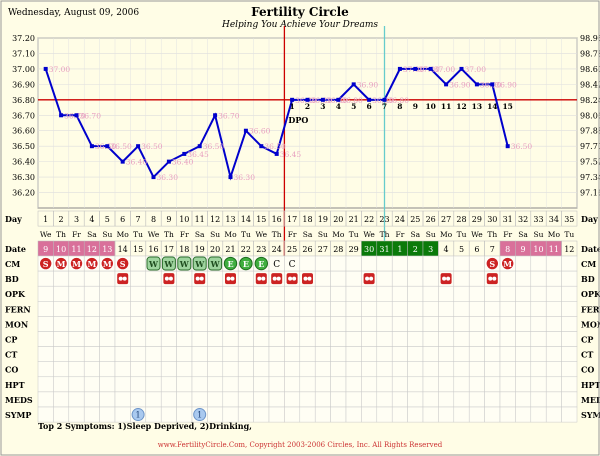 Image resolution: width=600 pixels, height=456 pixels. What do you see at coordinates (590, 69) in the screenshot?
I see `y-tick-label-right: 98.60` at bounding box center [590, 69].